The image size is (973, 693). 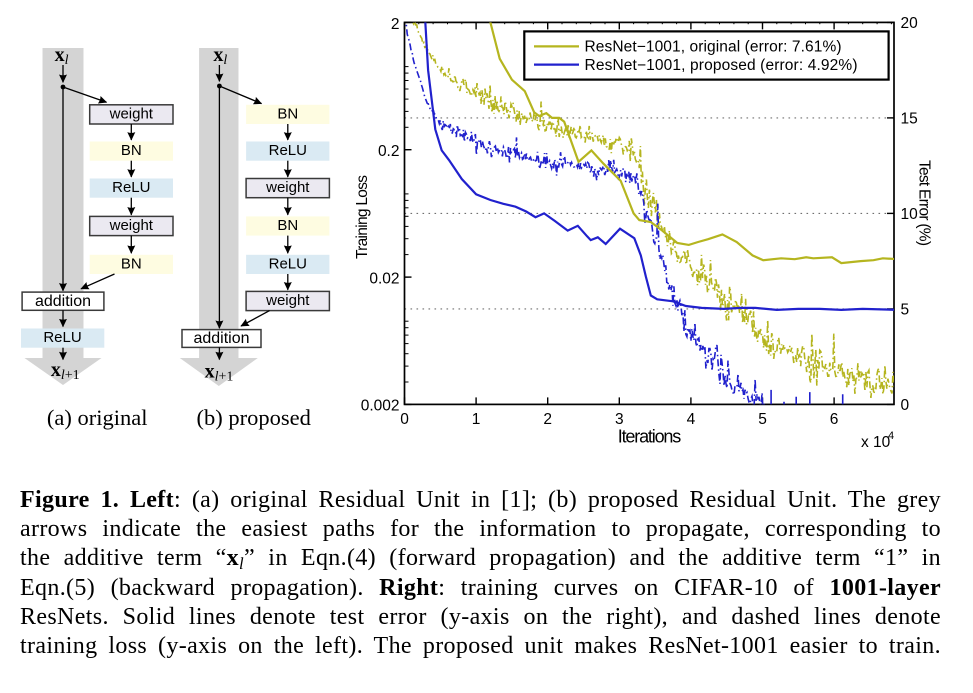 What do you see at coordinates (254, 417) in the screenshot?
I see `svg-text: (b) proposed` at bounding box center [254, 417].